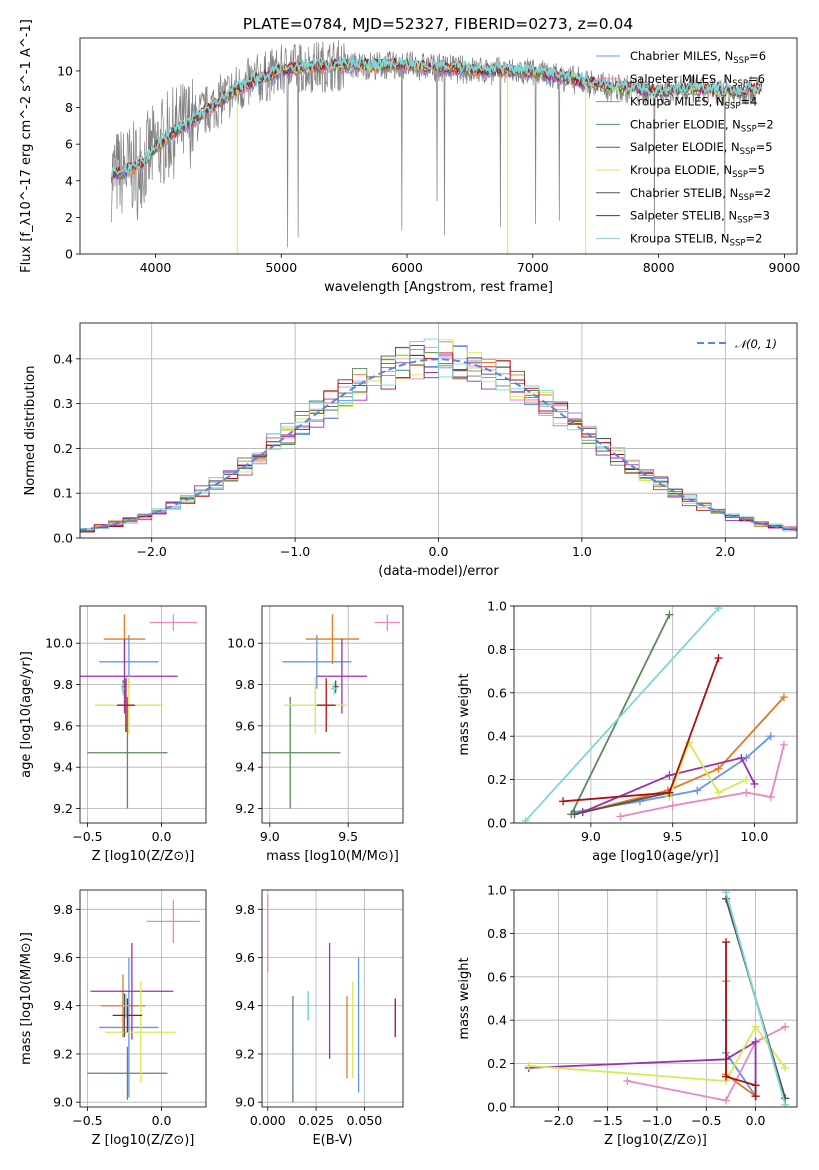 The height and width of the screenshot is (1170, 819). Describe the element at coordinates (69, 254) in the screenshot. I see `y-tick-label: 0` at that location.